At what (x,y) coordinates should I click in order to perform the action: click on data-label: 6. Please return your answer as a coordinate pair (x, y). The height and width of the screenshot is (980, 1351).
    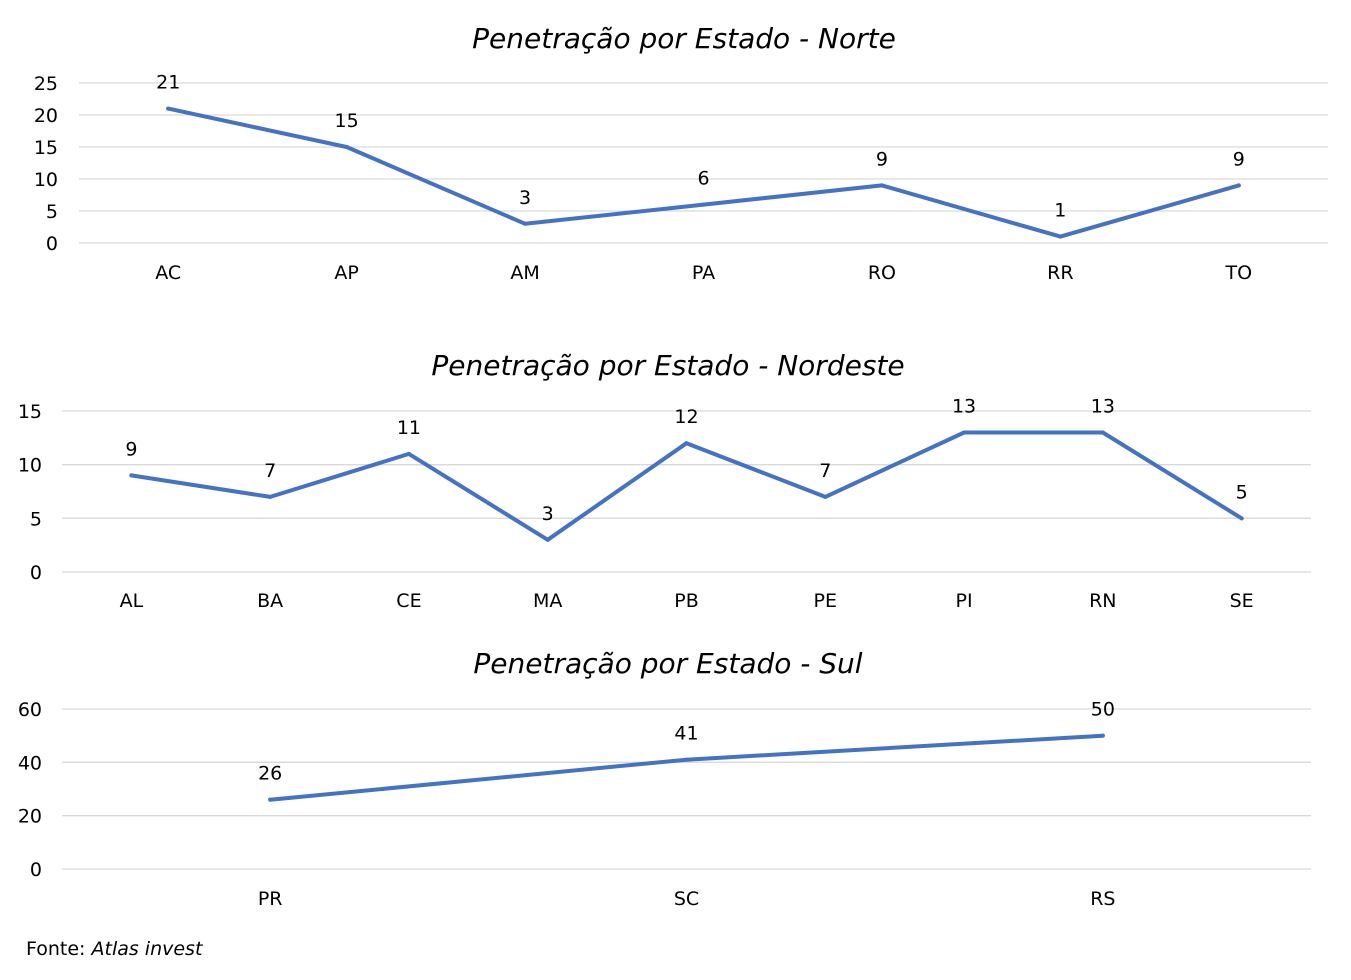
    Looking at the image, I should click on (703, 179).